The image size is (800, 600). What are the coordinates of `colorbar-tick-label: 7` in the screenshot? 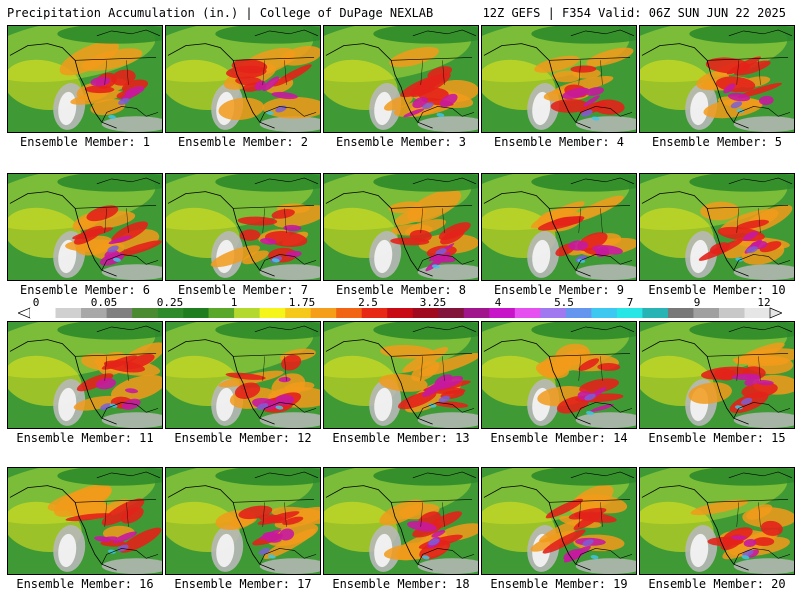 It's located at (630, 302).